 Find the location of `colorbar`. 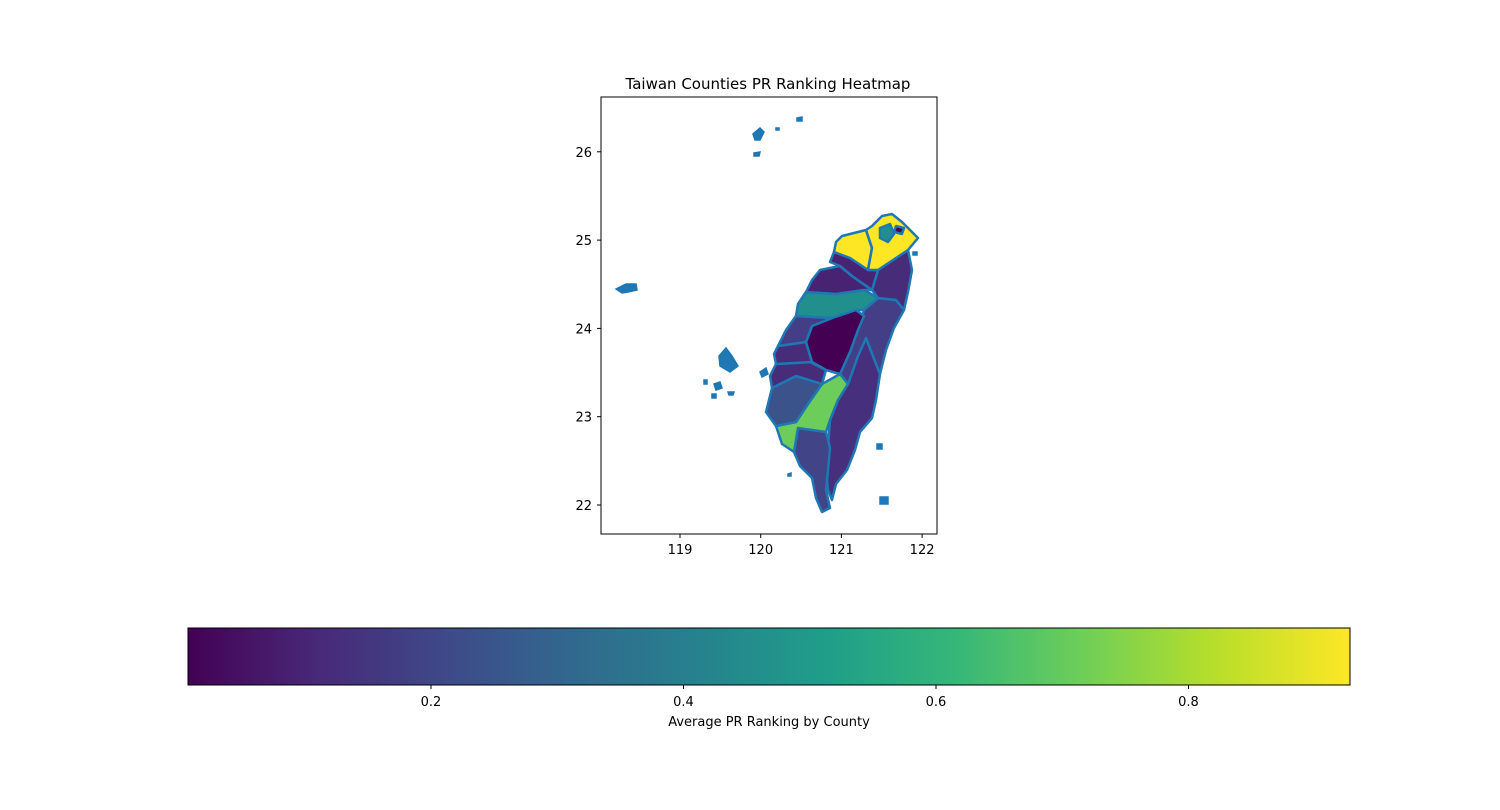

colorbar is located at coordinates (769, 656).